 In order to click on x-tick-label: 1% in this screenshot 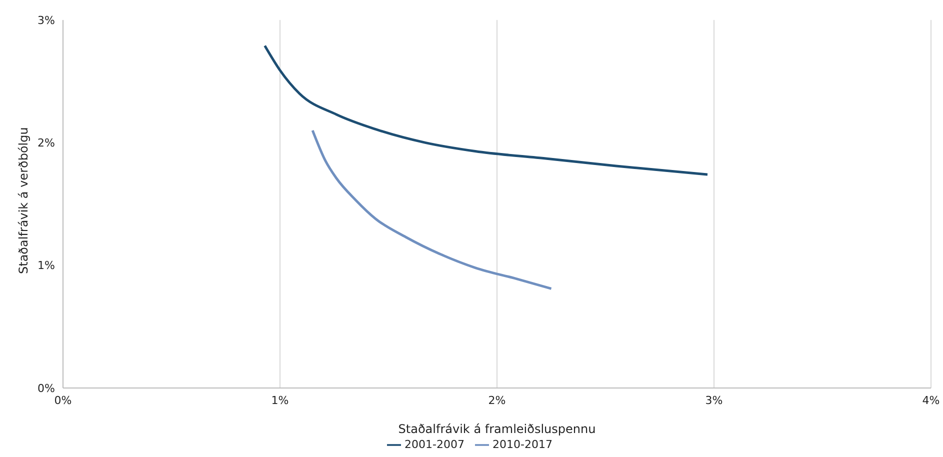, I will do `click(280, 400)`.